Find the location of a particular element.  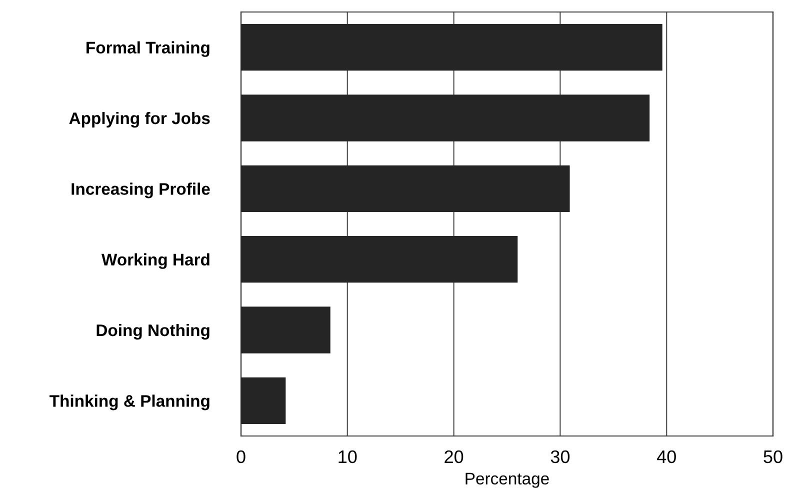

y-tick-label: Working Hard is located at coordinates (155, 261).